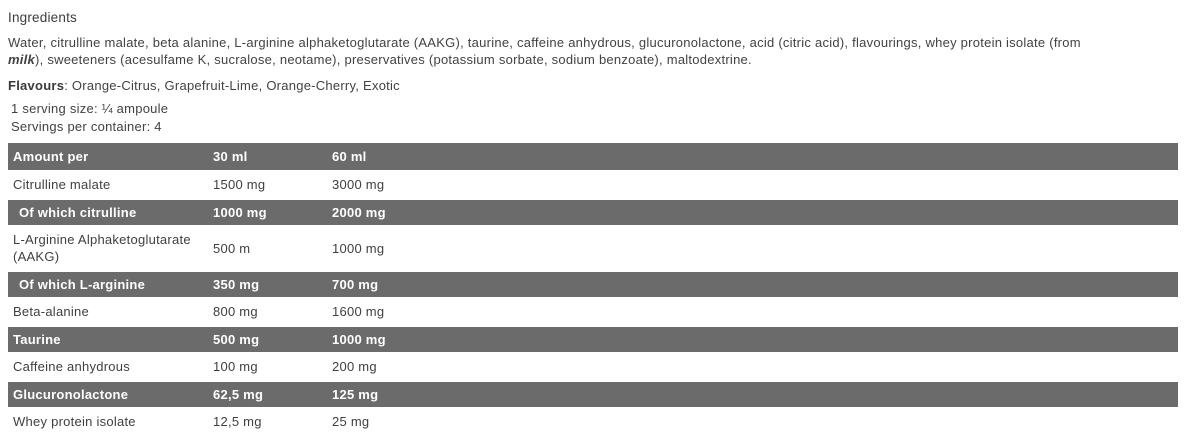 This screenshot has height=441, width=1186. Describe the element at coordinates (272, 394) in the screenshot. I see `amount-30ml: 62,5 mg` at that location.